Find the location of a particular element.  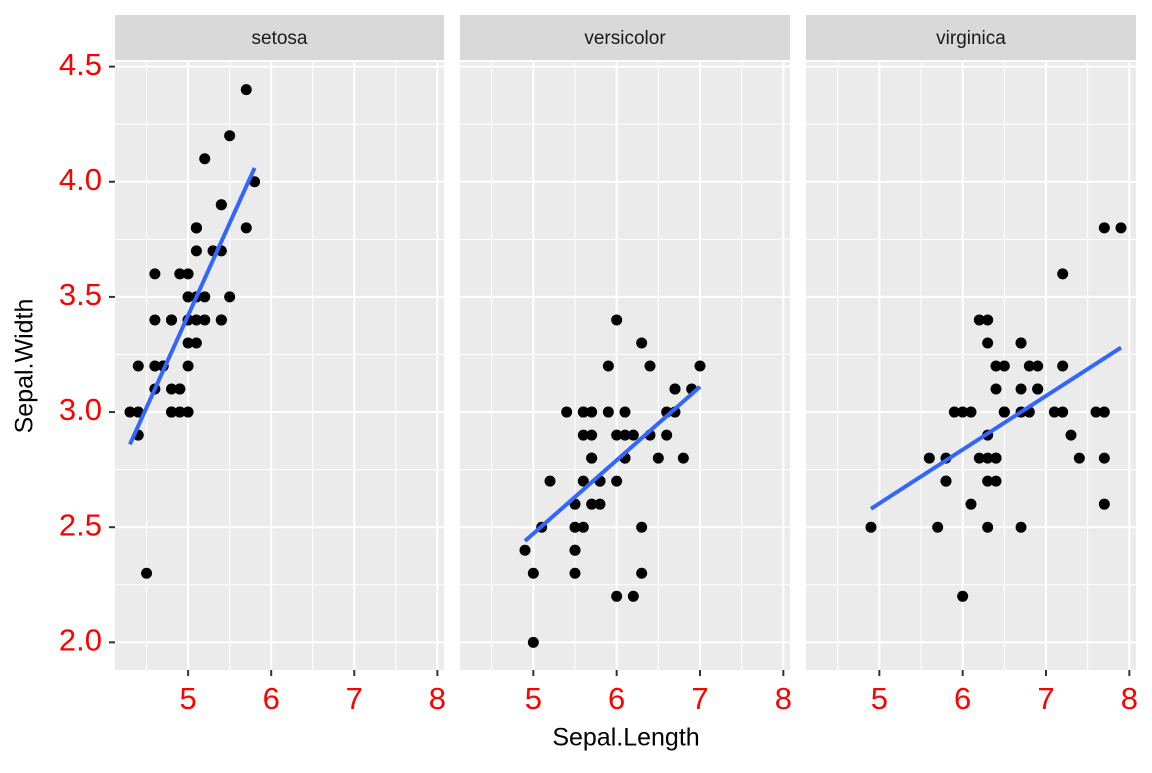

facet-title: virginica is located at coordinates (971, 38).